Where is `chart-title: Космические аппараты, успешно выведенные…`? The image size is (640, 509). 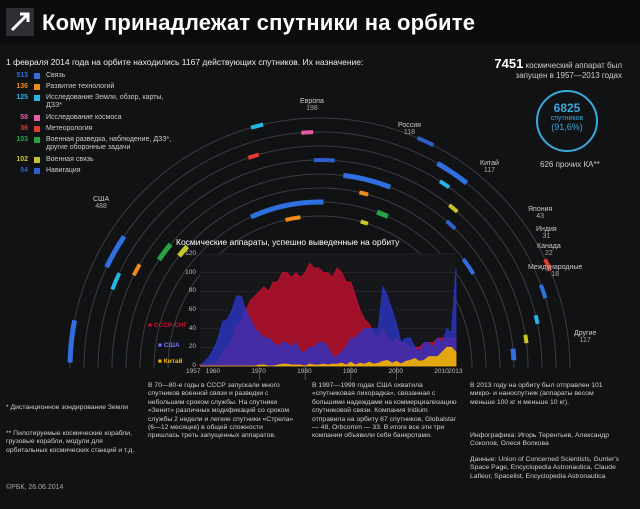
chart-title: Космические аппараты, успешно выведенные… is located at coordinates (288, 242).